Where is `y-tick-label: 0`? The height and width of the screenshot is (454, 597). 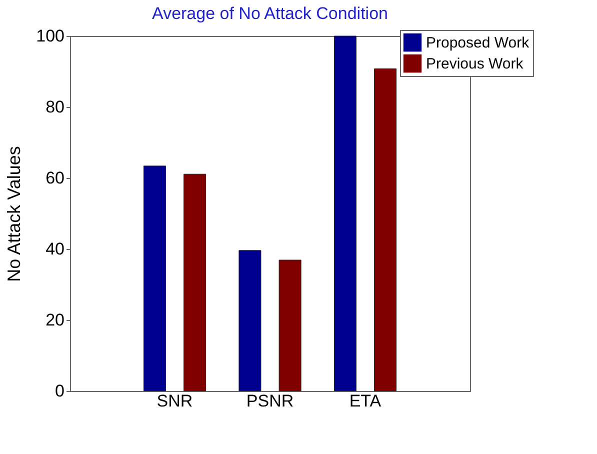
y-tick-label: 0 is located at coordinates (59, 391).